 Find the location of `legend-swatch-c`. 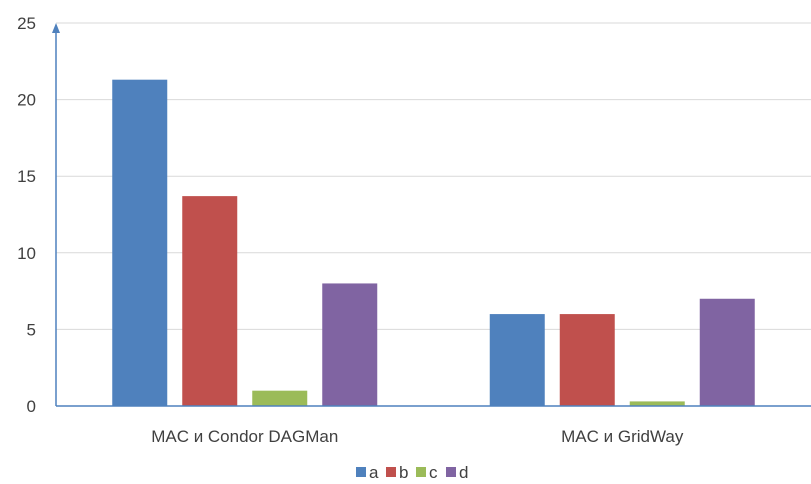

legend-swatch-c is located at coordinates (421, 472).